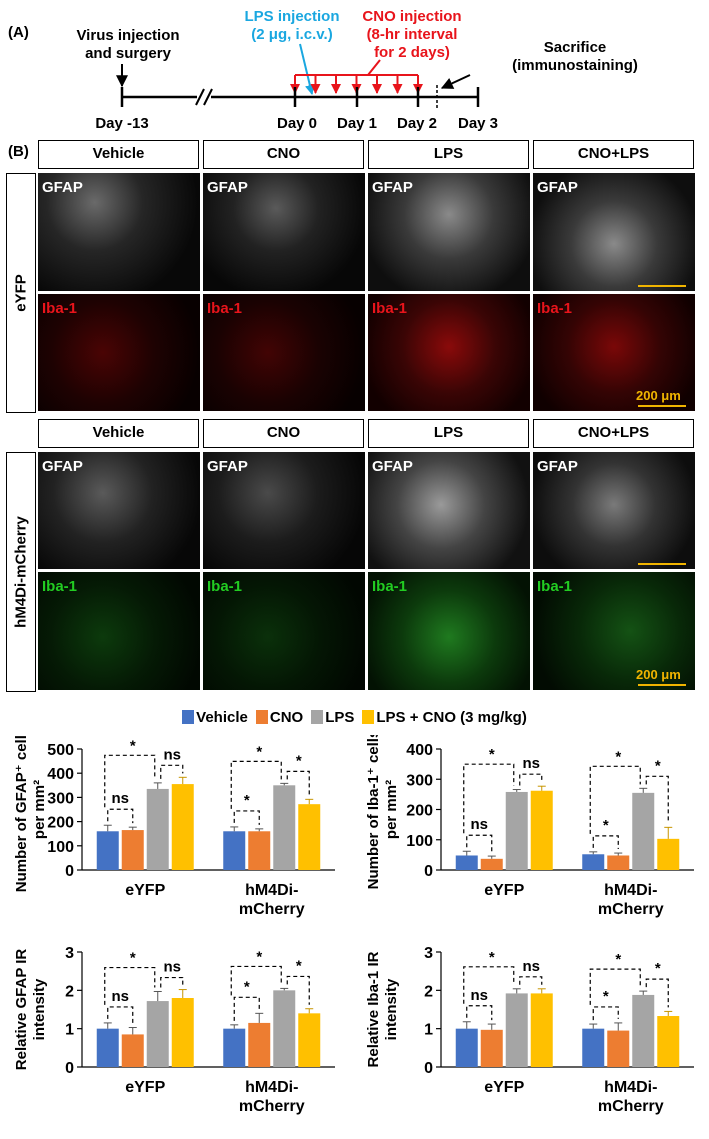  I want to click on row-label-hm4di: hM4Di-mCherry, so click(21, 572).